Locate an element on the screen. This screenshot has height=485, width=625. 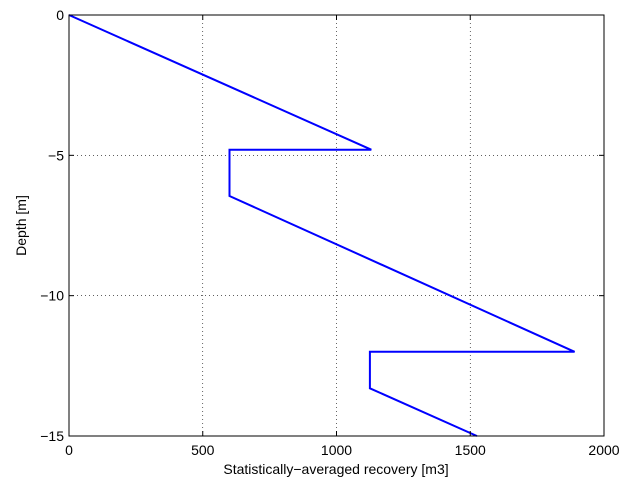
x-tick-label: 2000 is located at coordinates (603, 450).